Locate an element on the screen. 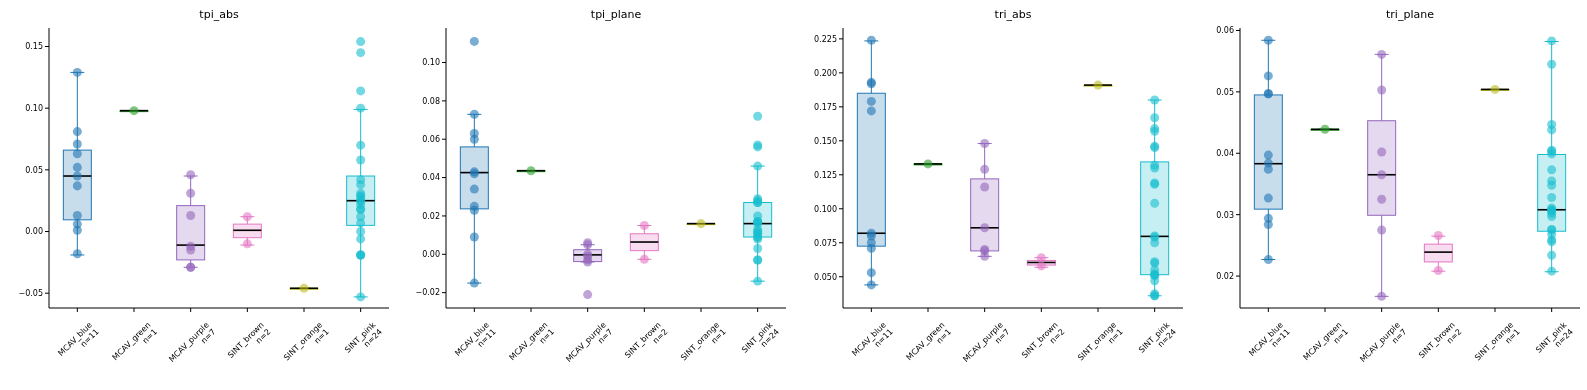 This screenshot has width=1587, height=390. y-tick-label: 0.03 is located at coordinates (1225, 215).